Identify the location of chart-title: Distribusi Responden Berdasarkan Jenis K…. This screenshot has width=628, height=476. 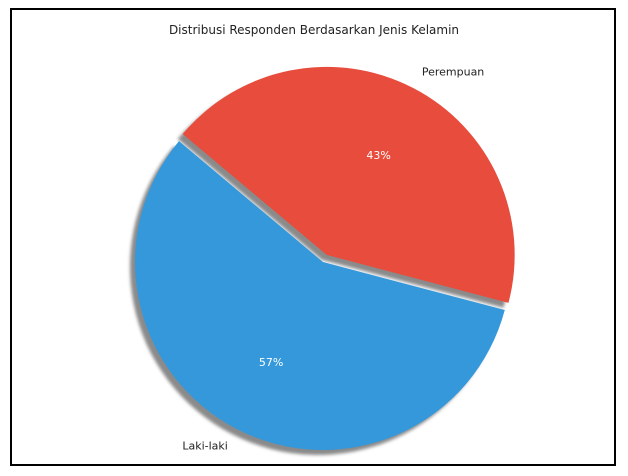
(314, 30).